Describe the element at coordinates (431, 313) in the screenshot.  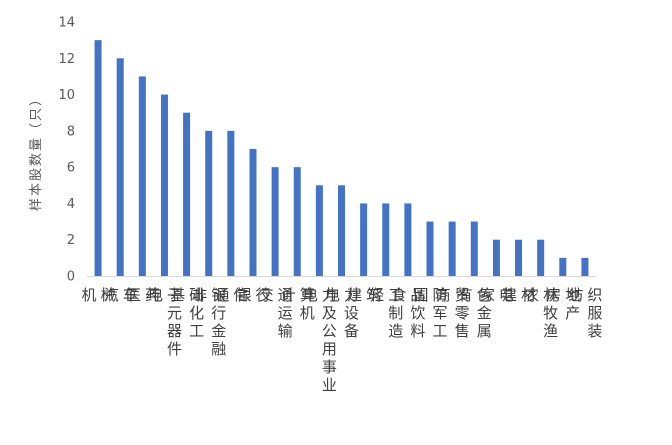
I see `x-tick-label: 国防军工` at that location.